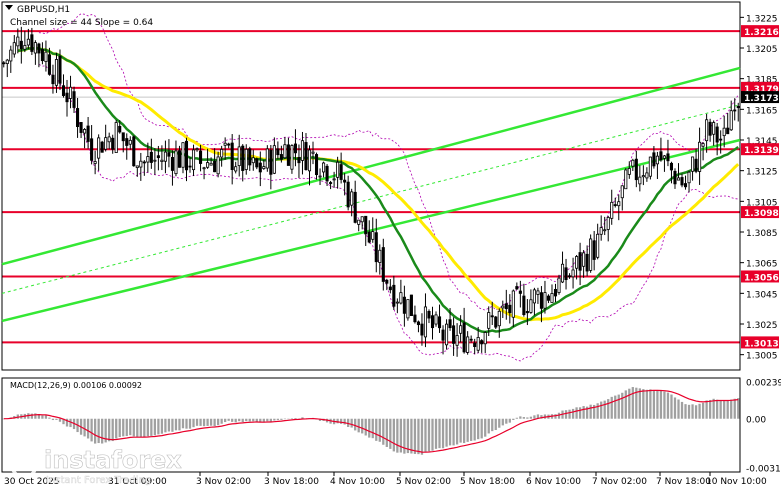 The width and height of the screenshot is (781, 489). I want to click on price-tick-label: 1.3045, so click(762, 295).